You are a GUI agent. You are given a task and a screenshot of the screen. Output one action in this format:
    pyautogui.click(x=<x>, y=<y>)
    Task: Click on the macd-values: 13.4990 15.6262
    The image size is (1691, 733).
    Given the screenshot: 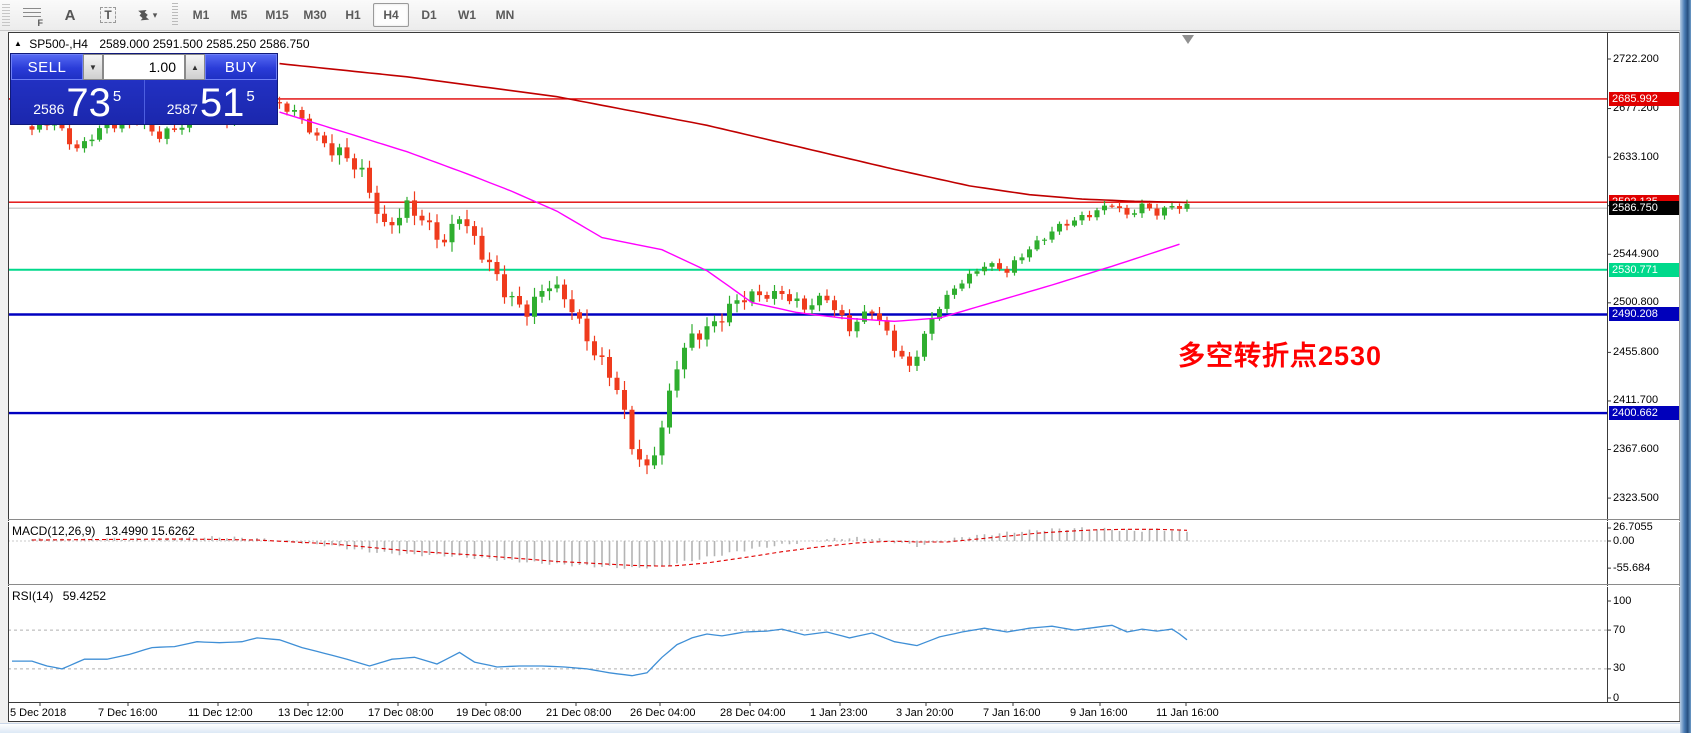 What is the action you would take?
    pyautogui.click(x=149, y=531)
    